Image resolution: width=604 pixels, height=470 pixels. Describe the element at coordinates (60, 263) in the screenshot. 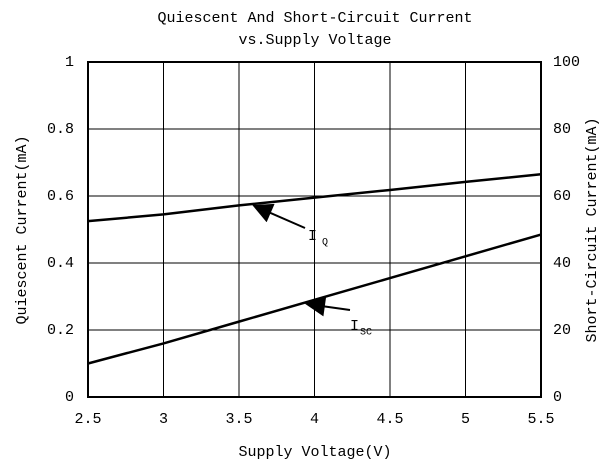

I see `y-tick-label: 0.4` at that location.